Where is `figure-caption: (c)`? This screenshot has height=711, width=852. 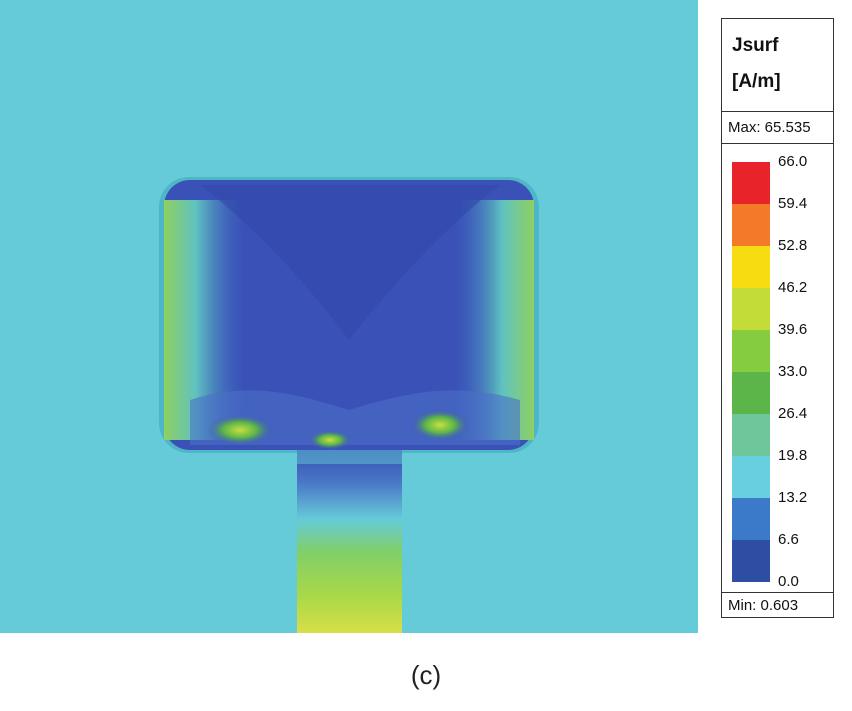 figure-caption: (c) is located at coordinates (426, 675).